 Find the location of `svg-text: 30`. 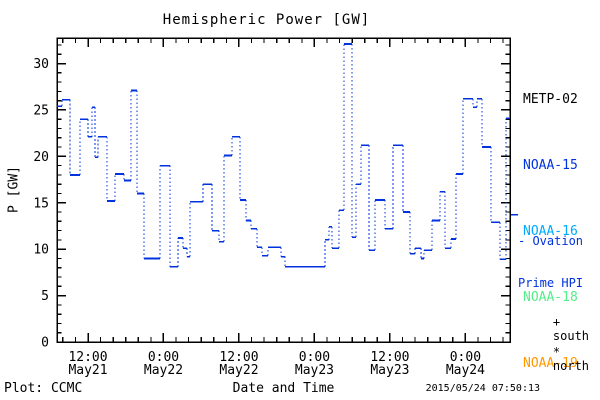

svg-text: 30 is located at coordinates (41, 64).